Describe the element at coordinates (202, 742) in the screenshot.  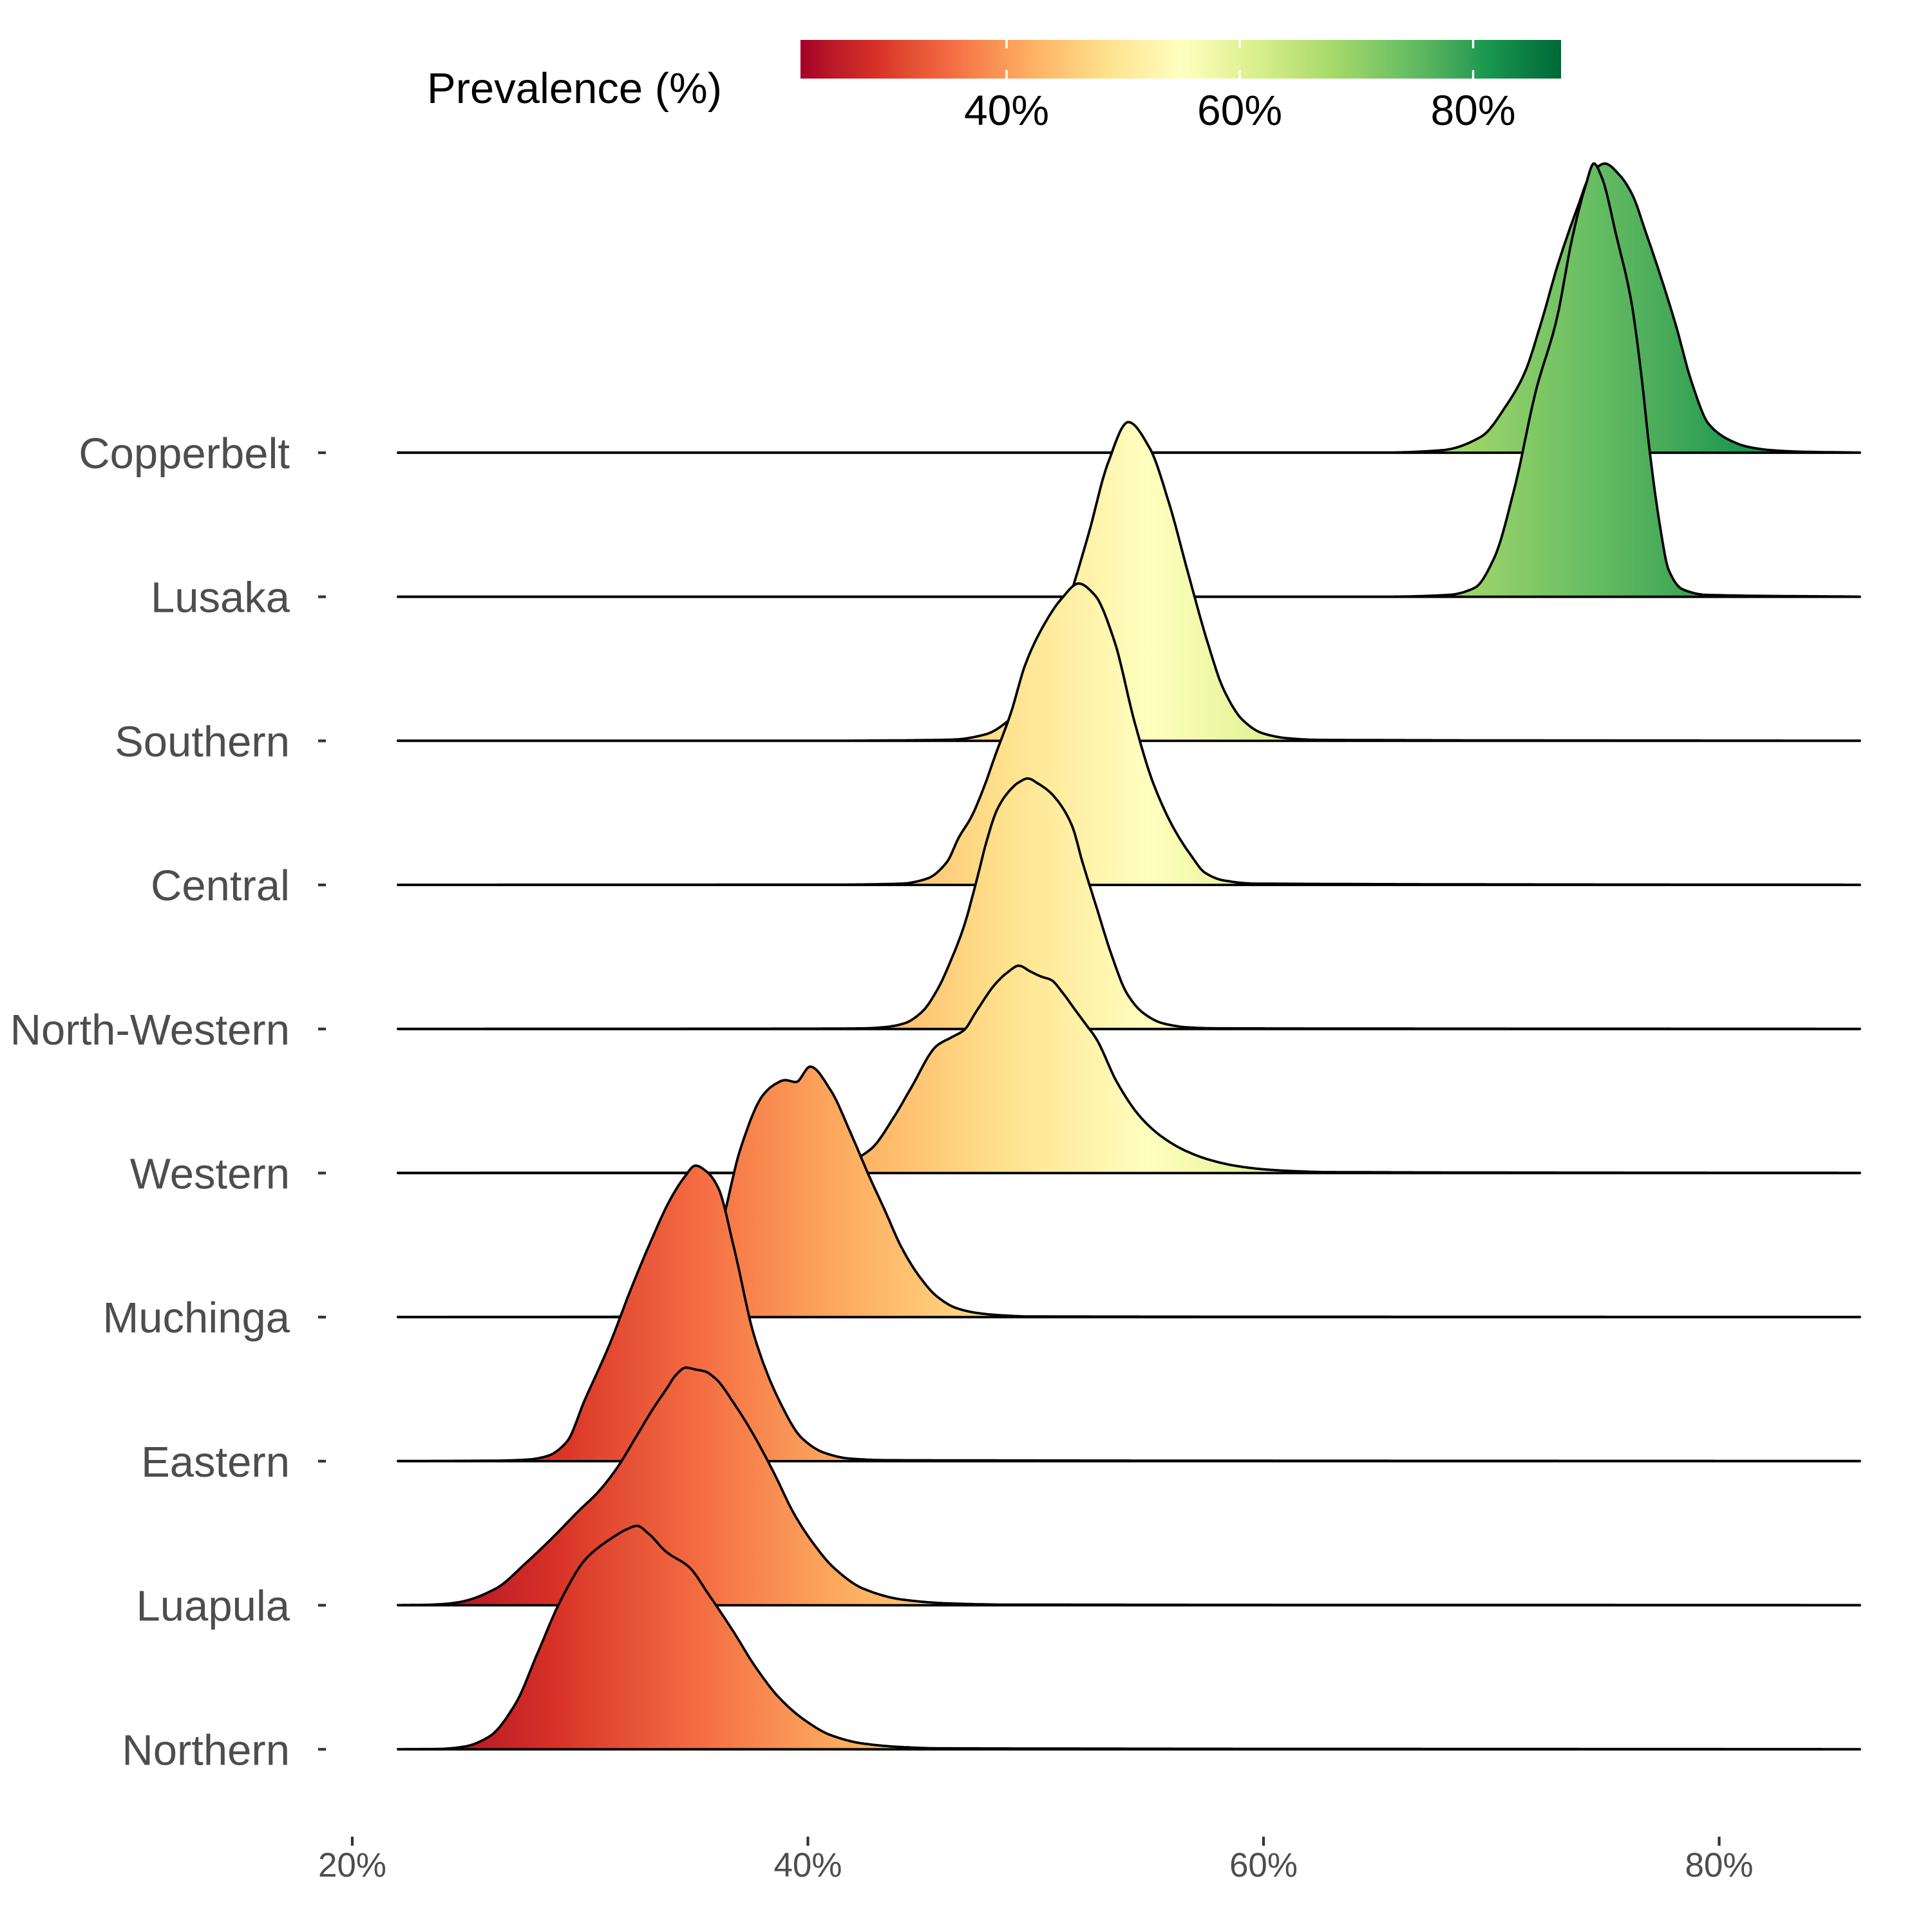
I see `svg-text: Southern` at that location.